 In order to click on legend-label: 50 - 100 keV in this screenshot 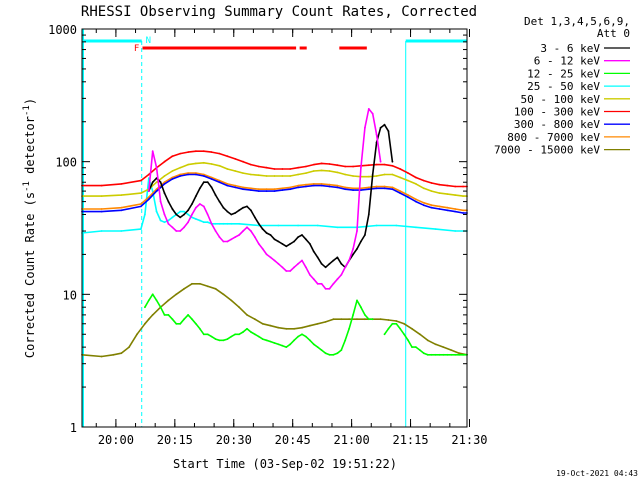, I will do `click(561, 99)`.